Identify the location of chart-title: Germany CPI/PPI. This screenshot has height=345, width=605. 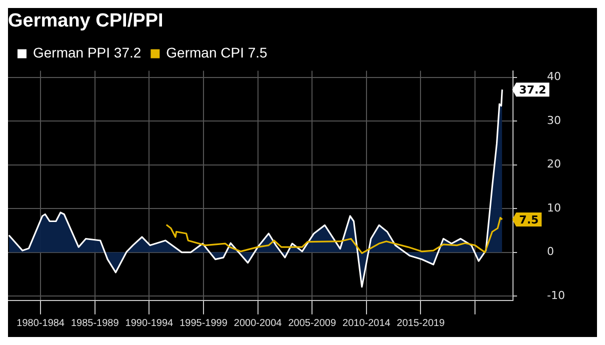
(86, 21).